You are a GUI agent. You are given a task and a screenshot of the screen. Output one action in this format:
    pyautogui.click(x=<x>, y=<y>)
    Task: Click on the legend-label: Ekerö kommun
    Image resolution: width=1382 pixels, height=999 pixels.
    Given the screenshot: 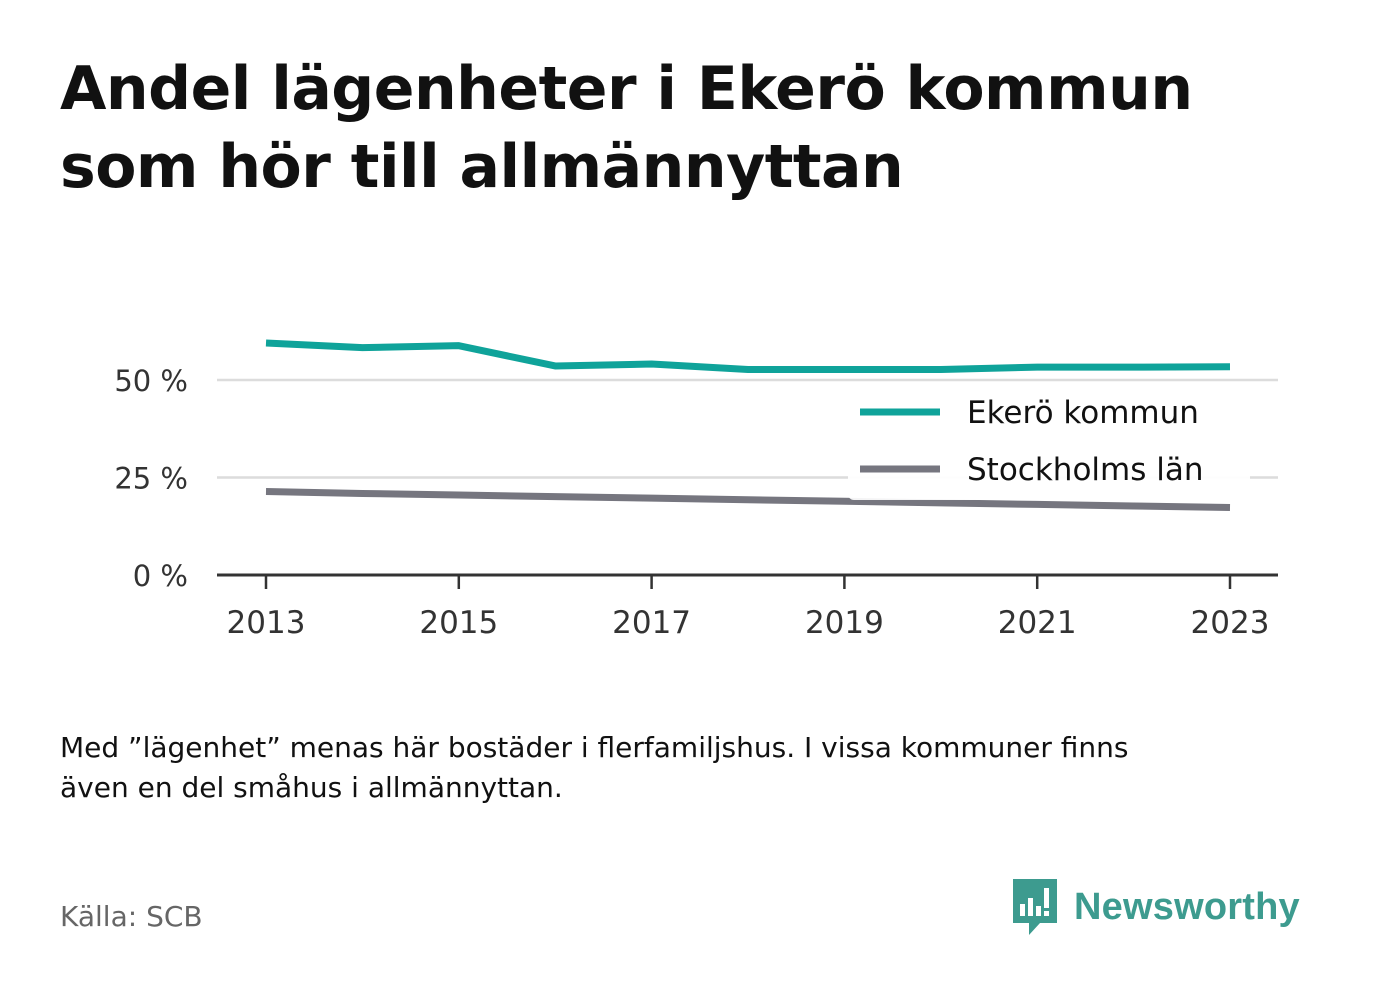 What is the action you would take?
    pyautogui.click(x=1083, y=413)
    